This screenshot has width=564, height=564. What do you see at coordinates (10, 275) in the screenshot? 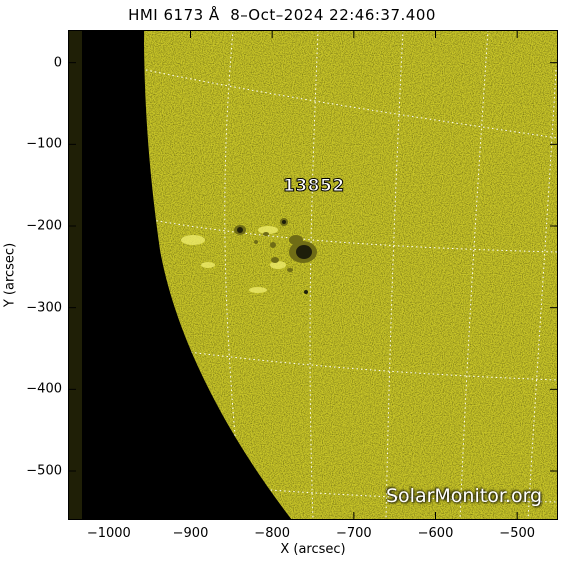
I see `y-axis-label: Y (arcsec)` at bounding box center [10, 275].